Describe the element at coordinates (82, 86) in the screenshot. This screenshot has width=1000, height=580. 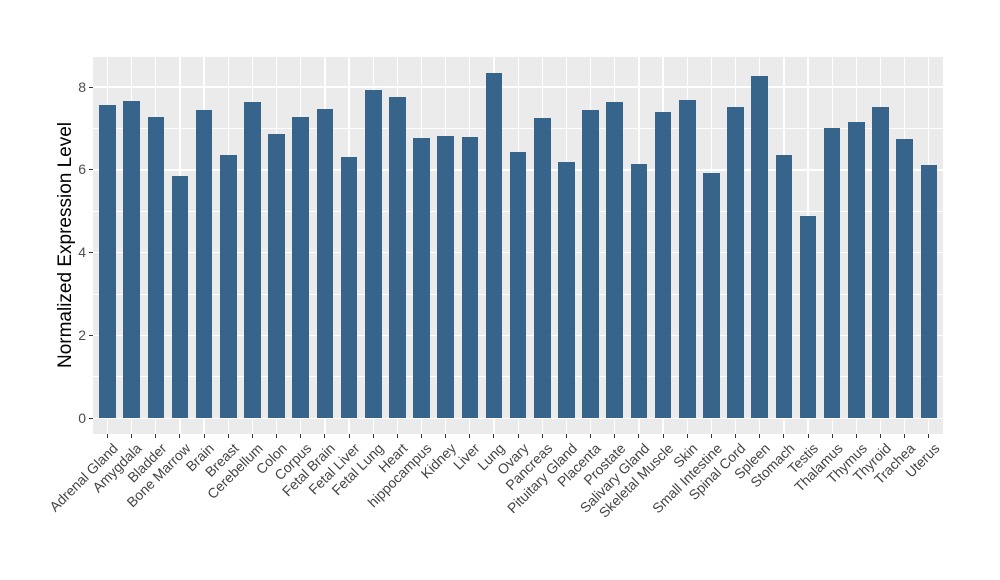
I see `y-tick-label: 8` at that location.